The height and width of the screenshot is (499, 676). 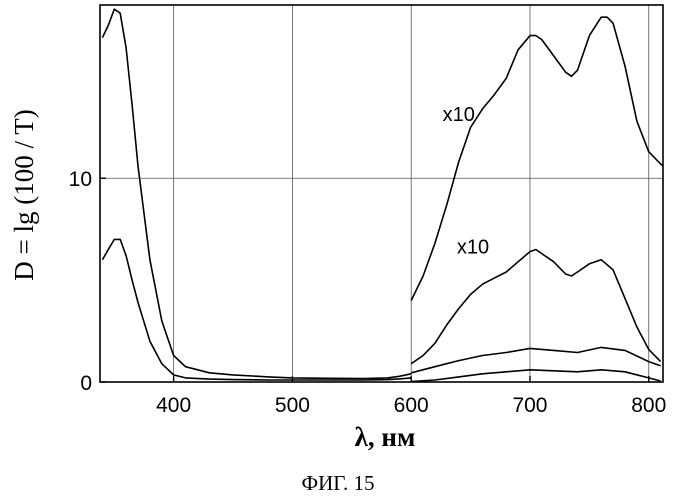 What do you see at coordinates (80, 179) in the screenshot?
I see `y-tick-label: 10` at bounding box center [80, 179].